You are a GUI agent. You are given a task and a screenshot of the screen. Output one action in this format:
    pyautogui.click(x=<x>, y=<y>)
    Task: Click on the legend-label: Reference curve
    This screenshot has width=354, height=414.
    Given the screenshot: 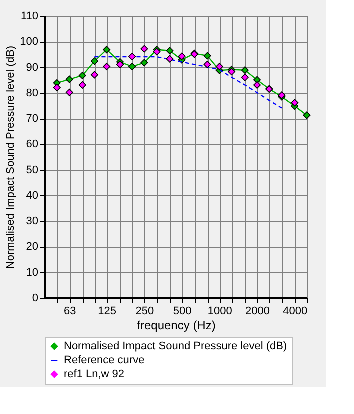 What is the action you would take?
    pyautogui.click(x=104, y=360)
    